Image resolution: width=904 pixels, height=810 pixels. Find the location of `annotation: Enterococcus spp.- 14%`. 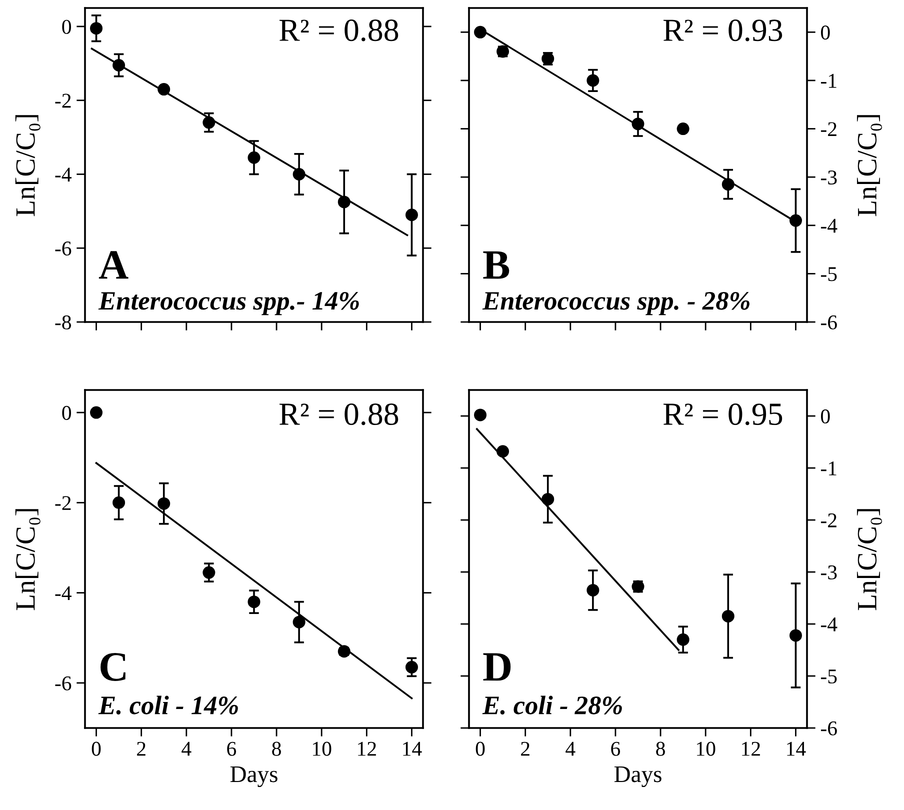

annotation: Enterococcus spp.- 14% is located at coordinates (228, 304).